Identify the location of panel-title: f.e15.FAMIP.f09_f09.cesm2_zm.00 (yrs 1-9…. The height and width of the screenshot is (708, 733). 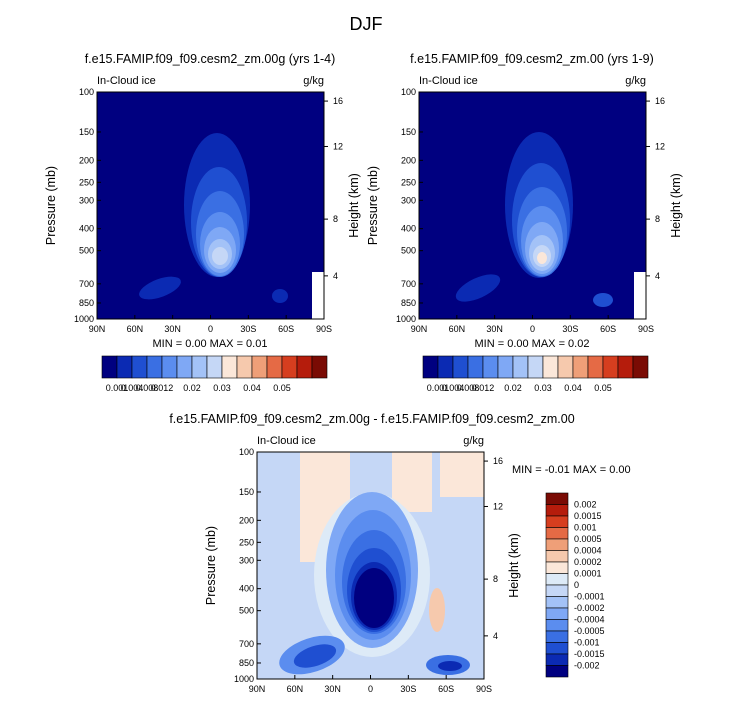
(532, 59).